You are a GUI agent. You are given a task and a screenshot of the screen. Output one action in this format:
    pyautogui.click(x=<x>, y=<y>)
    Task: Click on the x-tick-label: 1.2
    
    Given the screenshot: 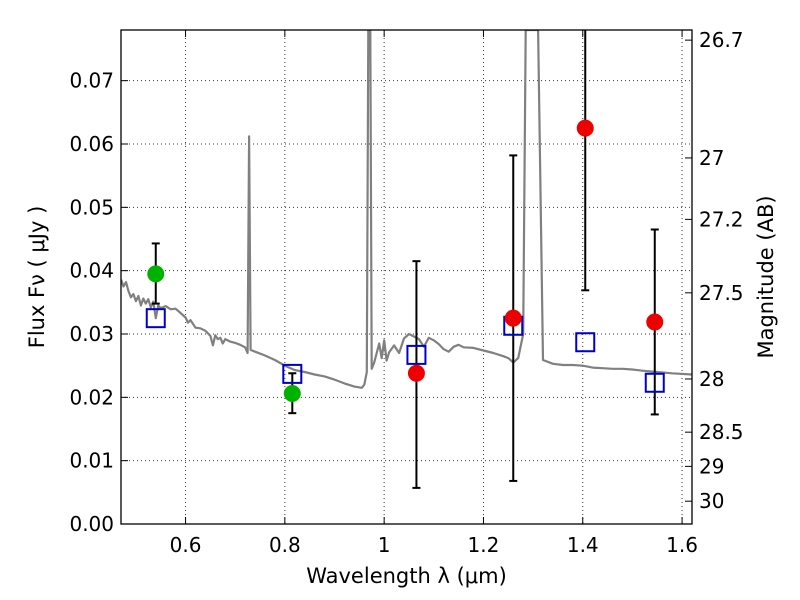 What is the action you would take?
    pyautogui.click(x=484, y=545)
    